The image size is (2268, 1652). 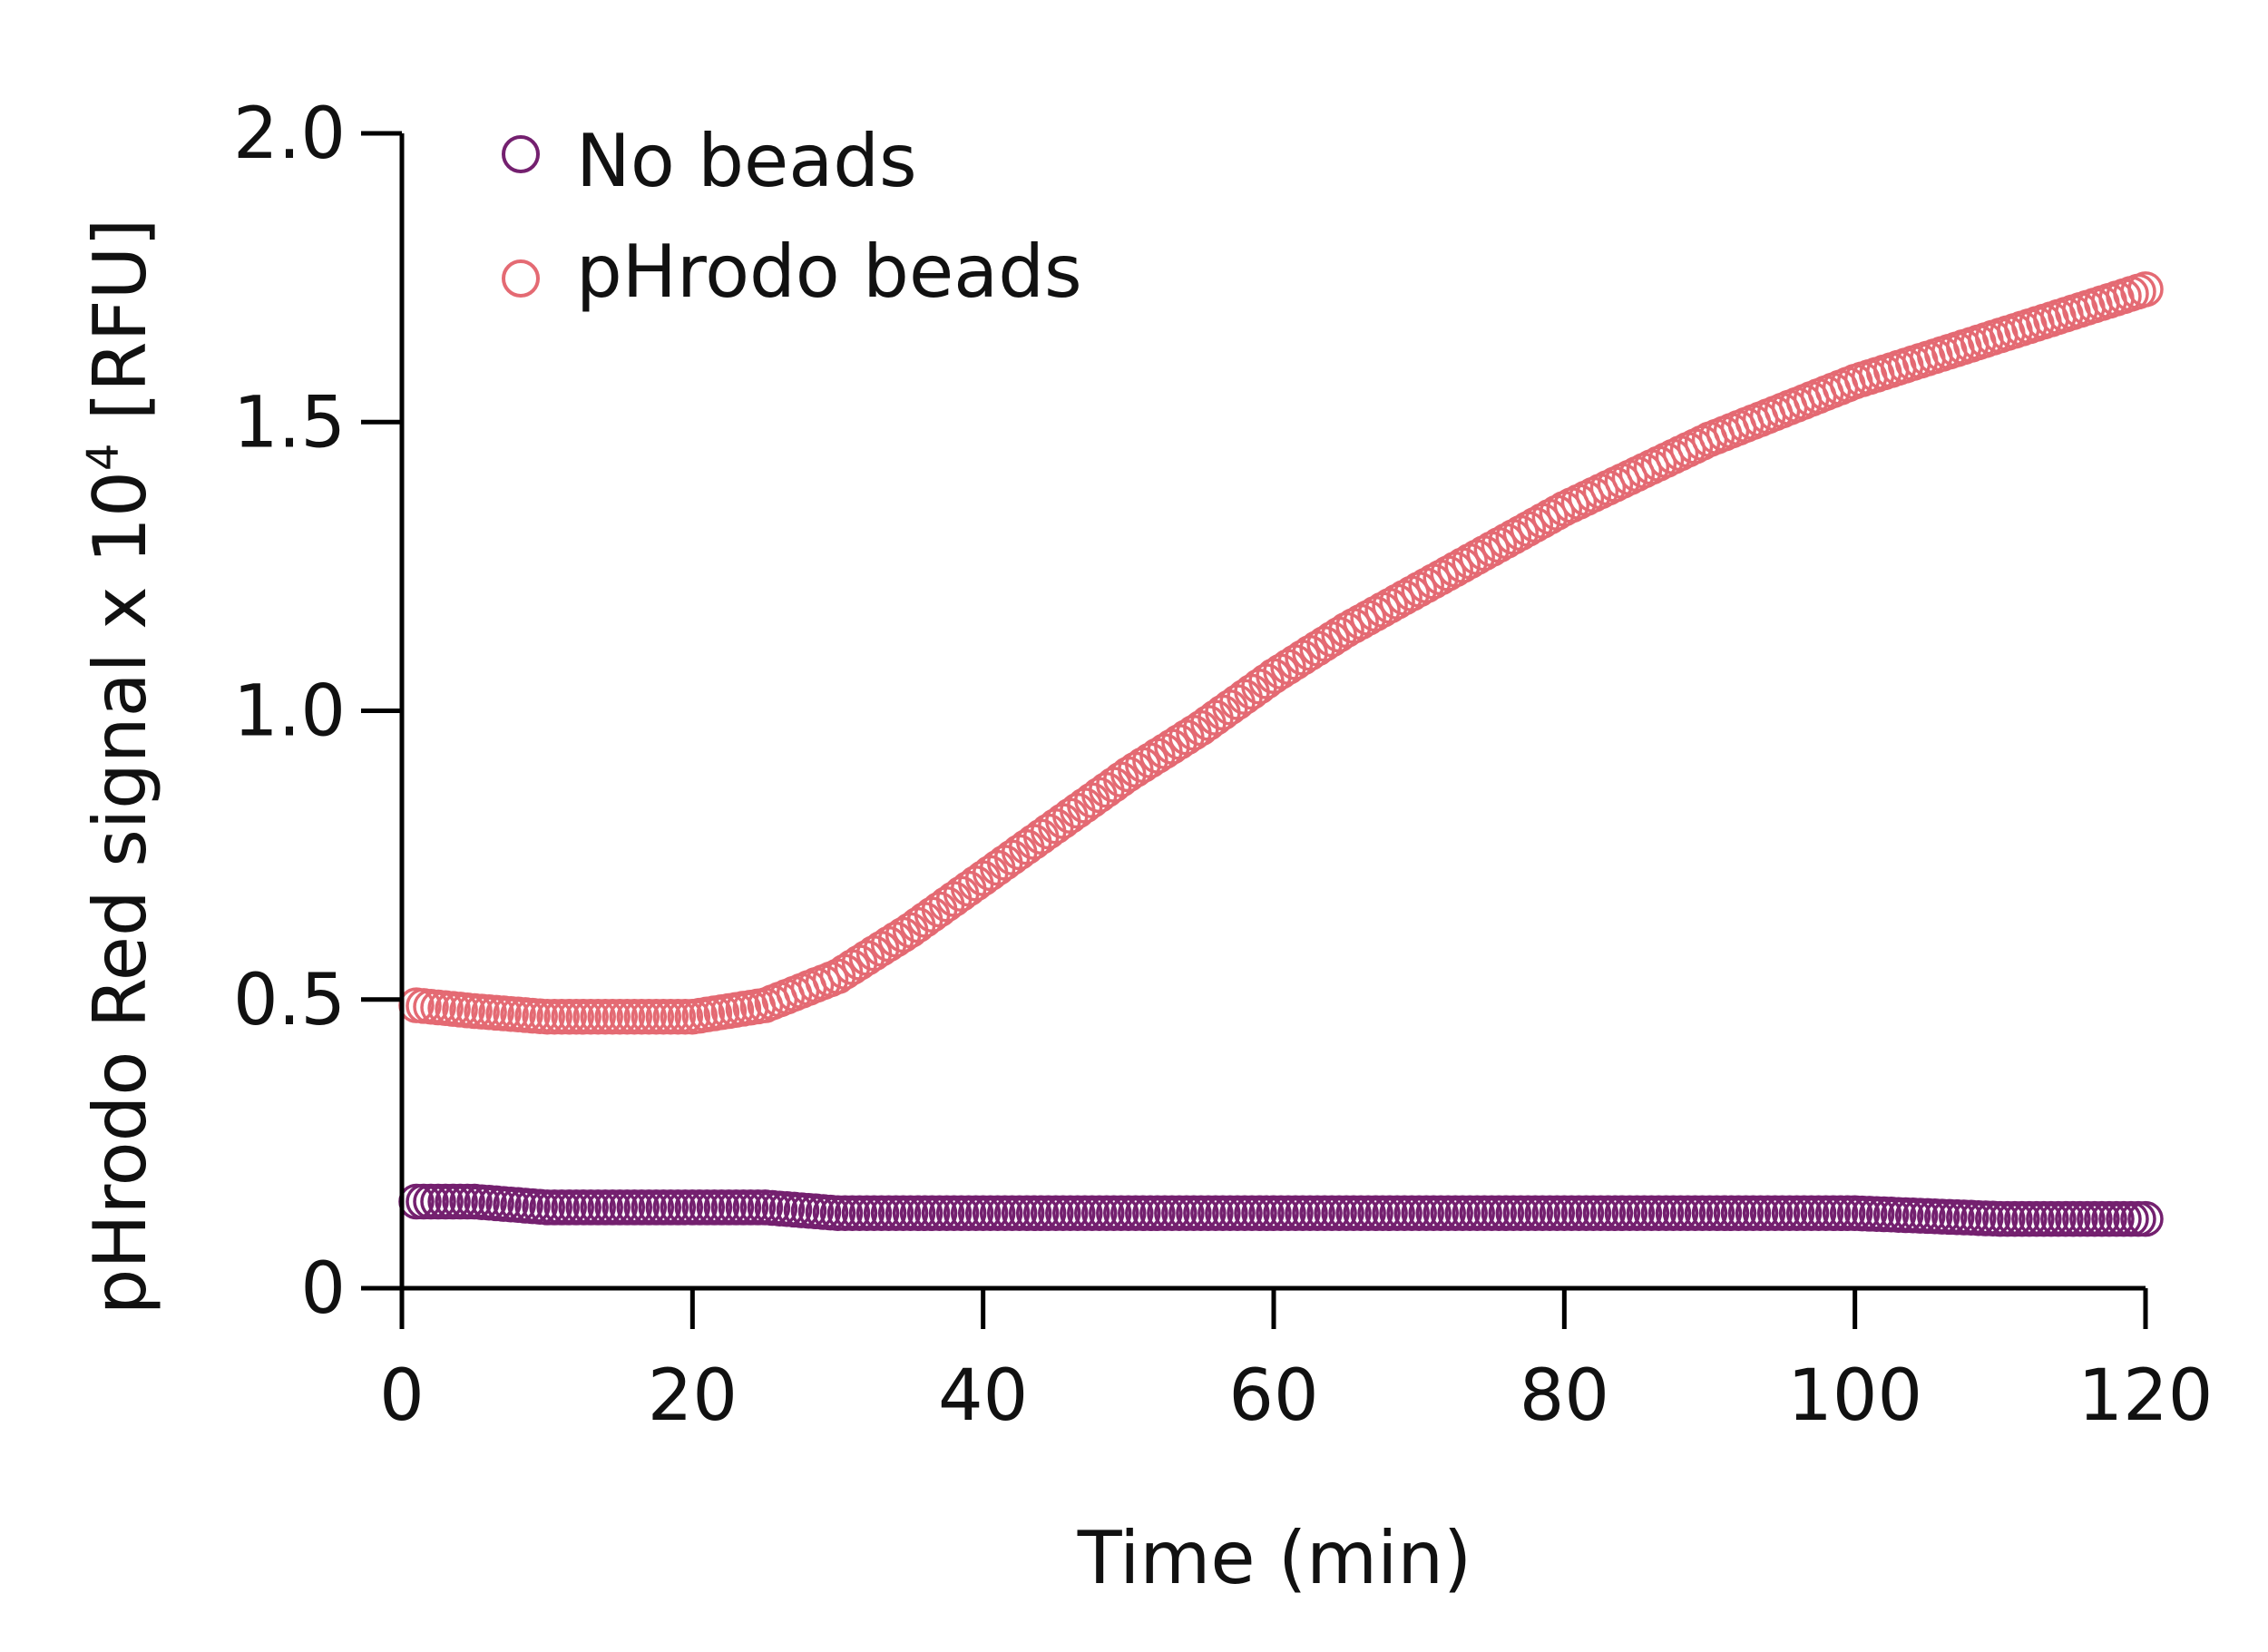 What do you see at coordinates (290, 712) in the screenshot?
I see `y-tick-label: 1.0` at bounding box center [290, 712].